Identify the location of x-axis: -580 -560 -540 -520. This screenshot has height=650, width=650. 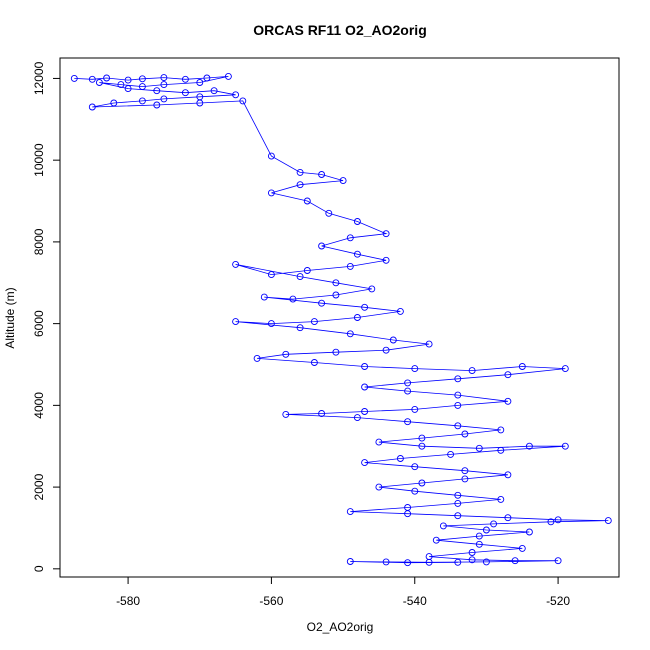
(343, 592).